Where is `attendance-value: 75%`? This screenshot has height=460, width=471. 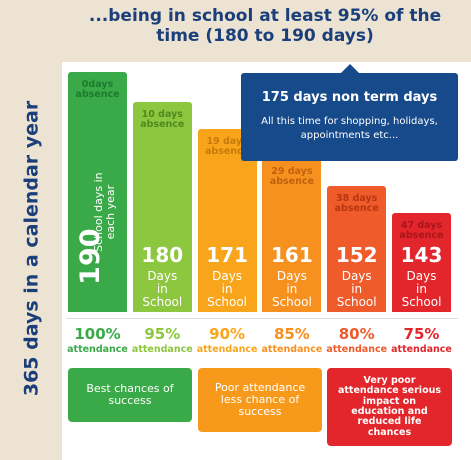 attendance-value: 75% is located at coordinates (421, 334).